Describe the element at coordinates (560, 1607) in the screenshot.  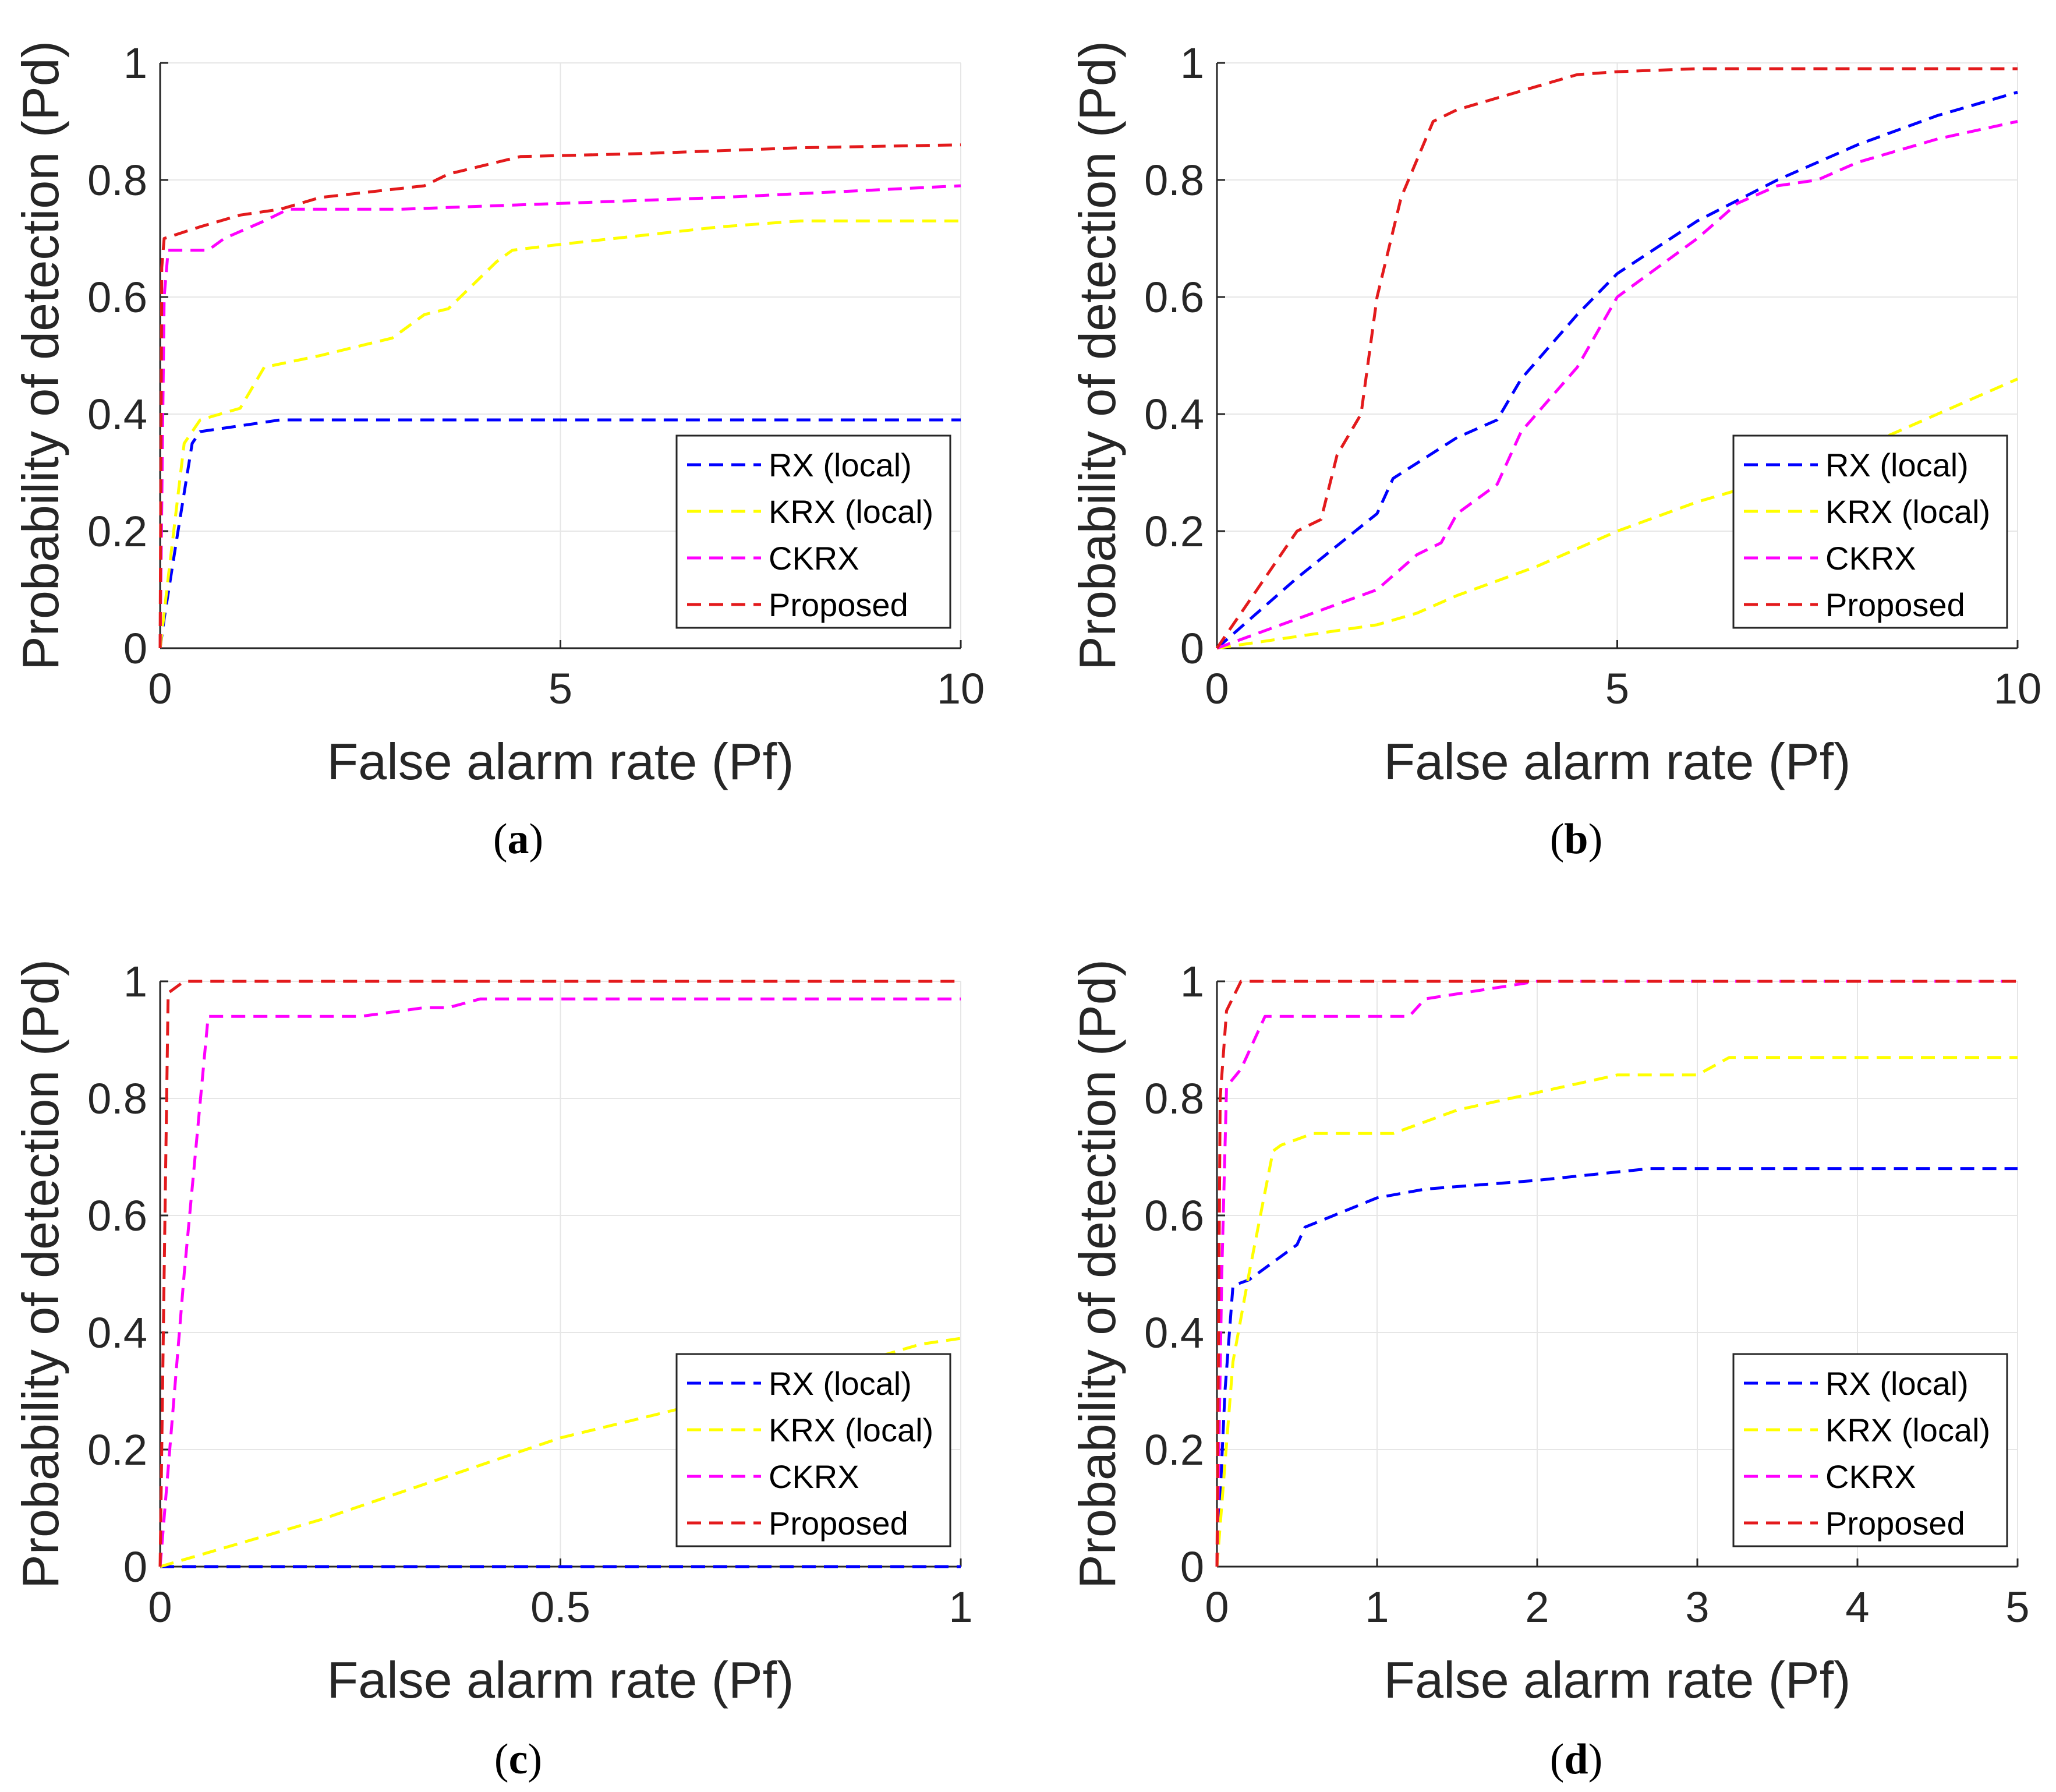
I see `x-tick-label: 0.5` at that location.